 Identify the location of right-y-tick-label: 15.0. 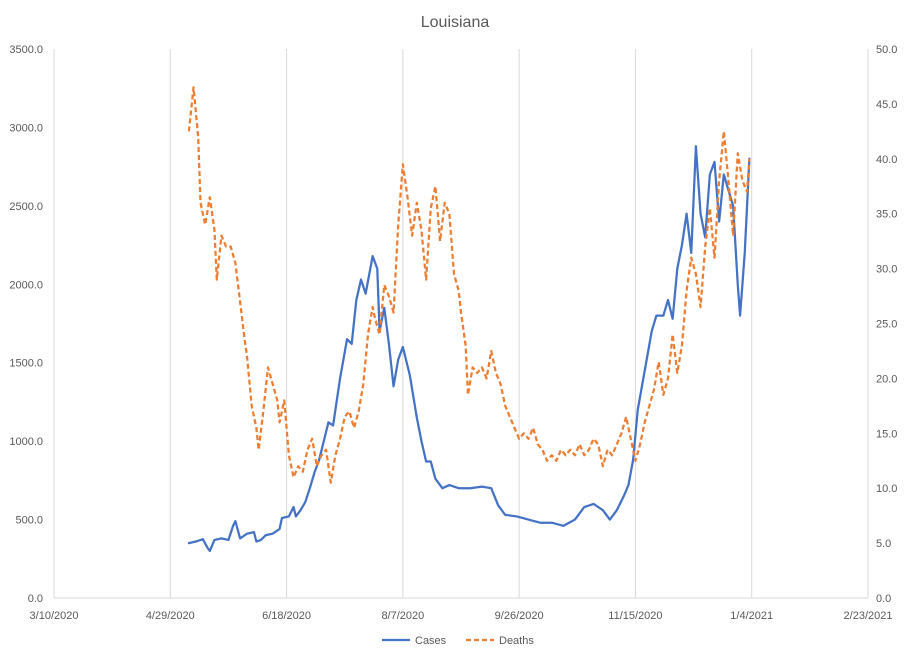
(886, 434).